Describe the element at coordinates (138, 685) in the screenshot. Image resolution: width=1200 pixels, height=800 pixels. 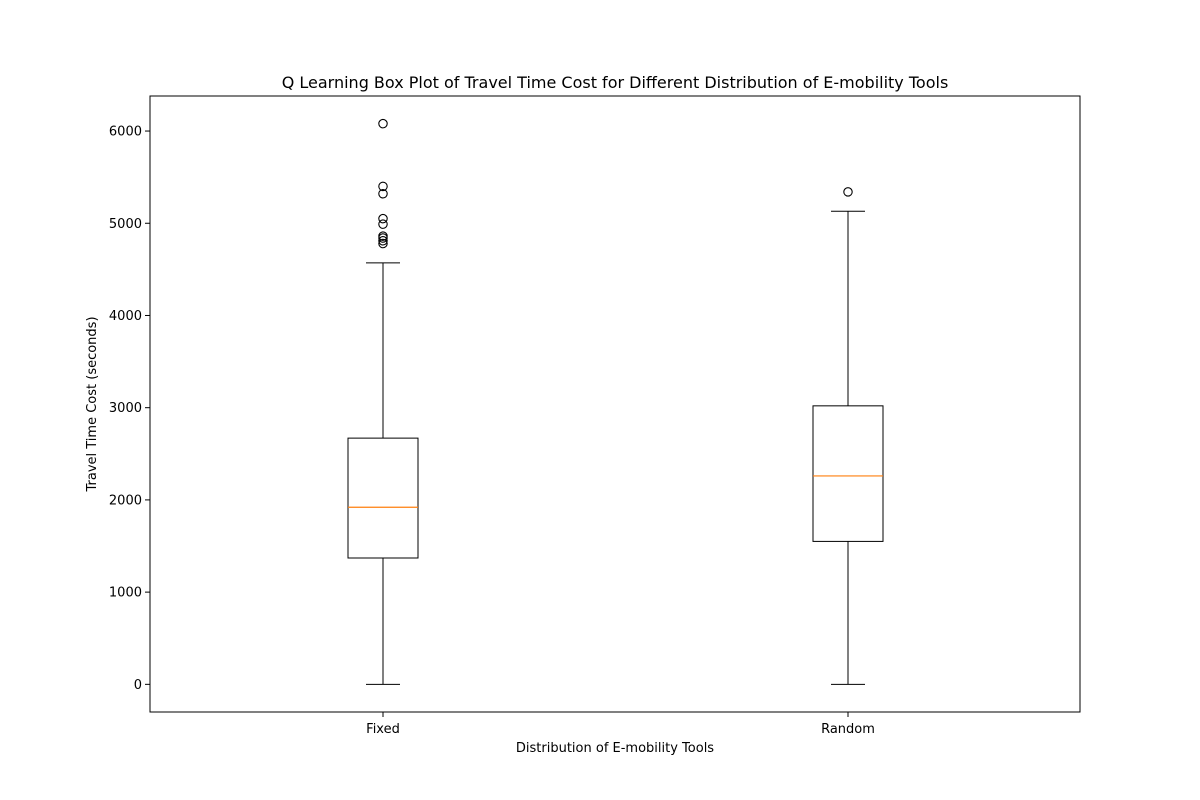
I see `y-tick-label: 0` at that location.